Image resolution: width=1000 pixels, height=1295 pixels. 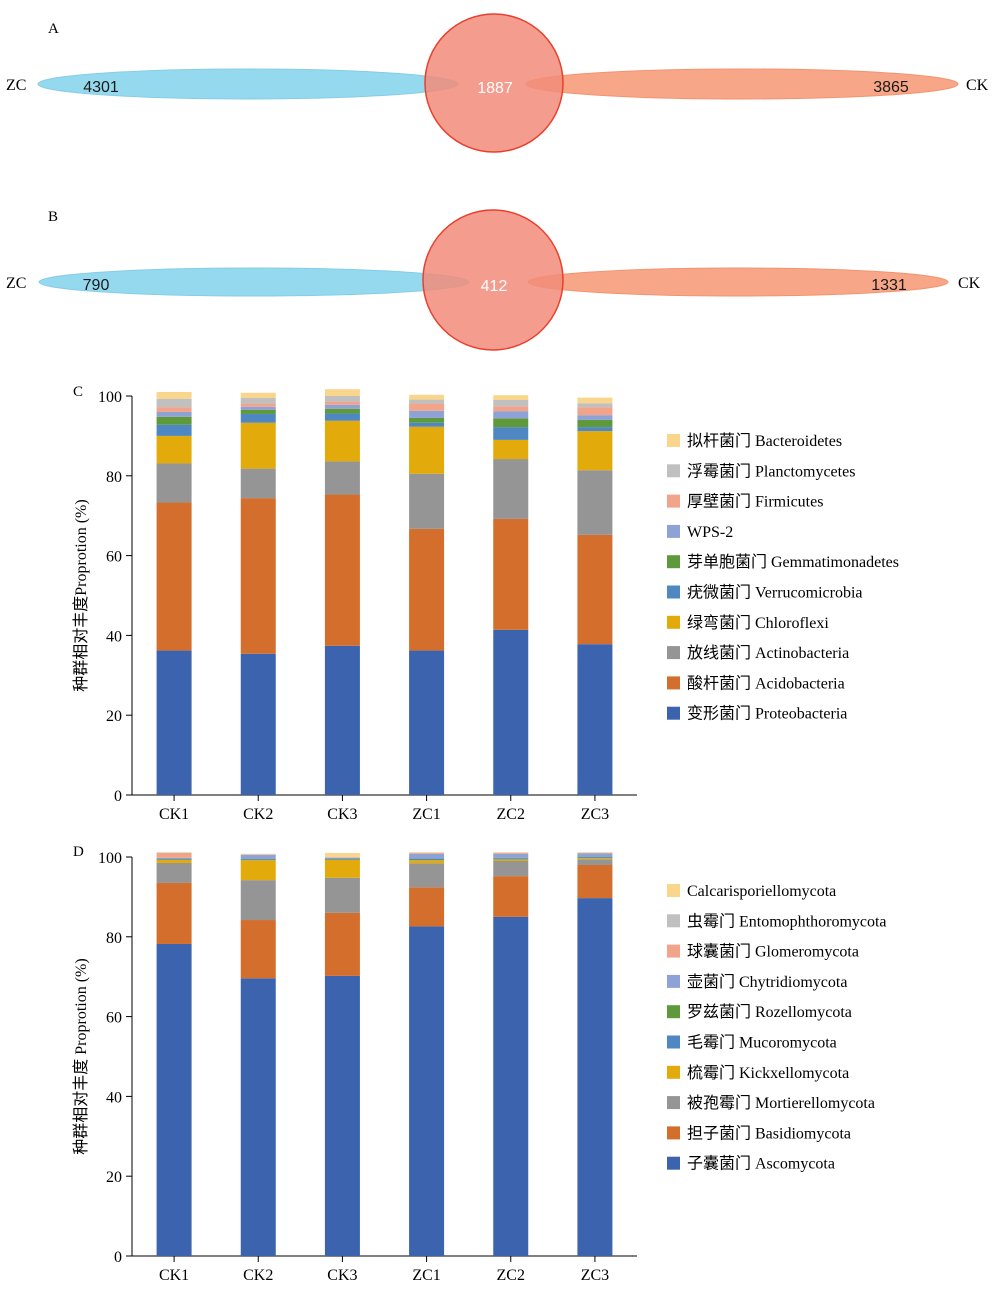 What do you see at coordinates (511, 1275) in the screenshot?
I see `chart-d-x-tick-label: ZC2` at bounding box center [511, 1275].